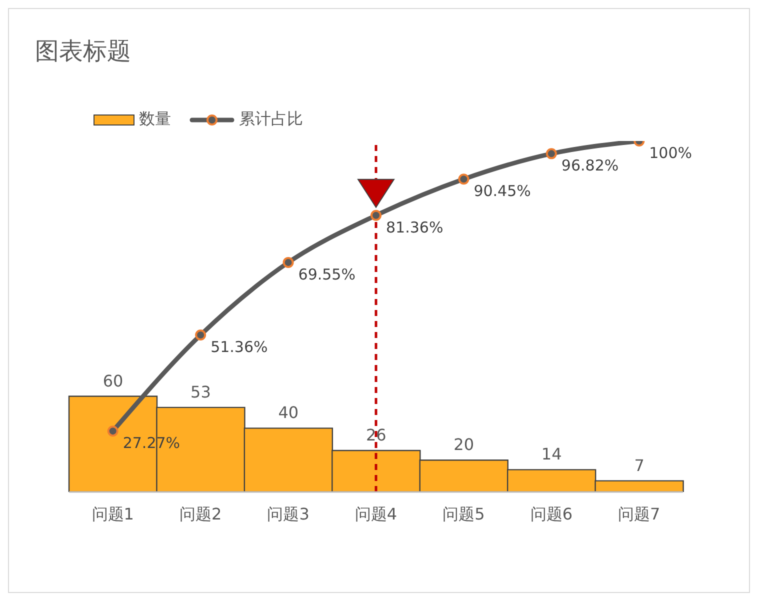 The height and width of the screenshot is (601, 758). What do you see at coordinates (502, 191) in the screenshot?
I see `data-label: 90.45%` at bounding box center [502, 191].